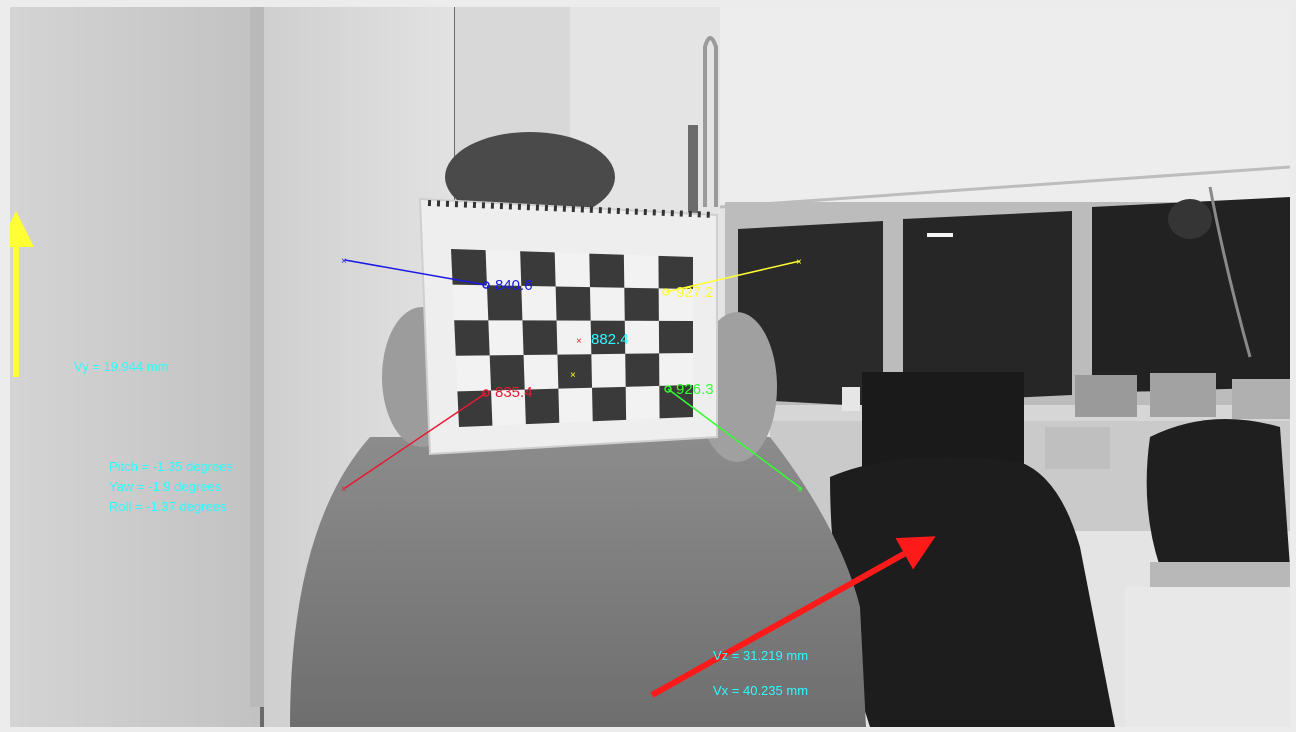 The height and width of the screenshot is (732, 1296). I want to click on top-left-marker, so click(486, 285).